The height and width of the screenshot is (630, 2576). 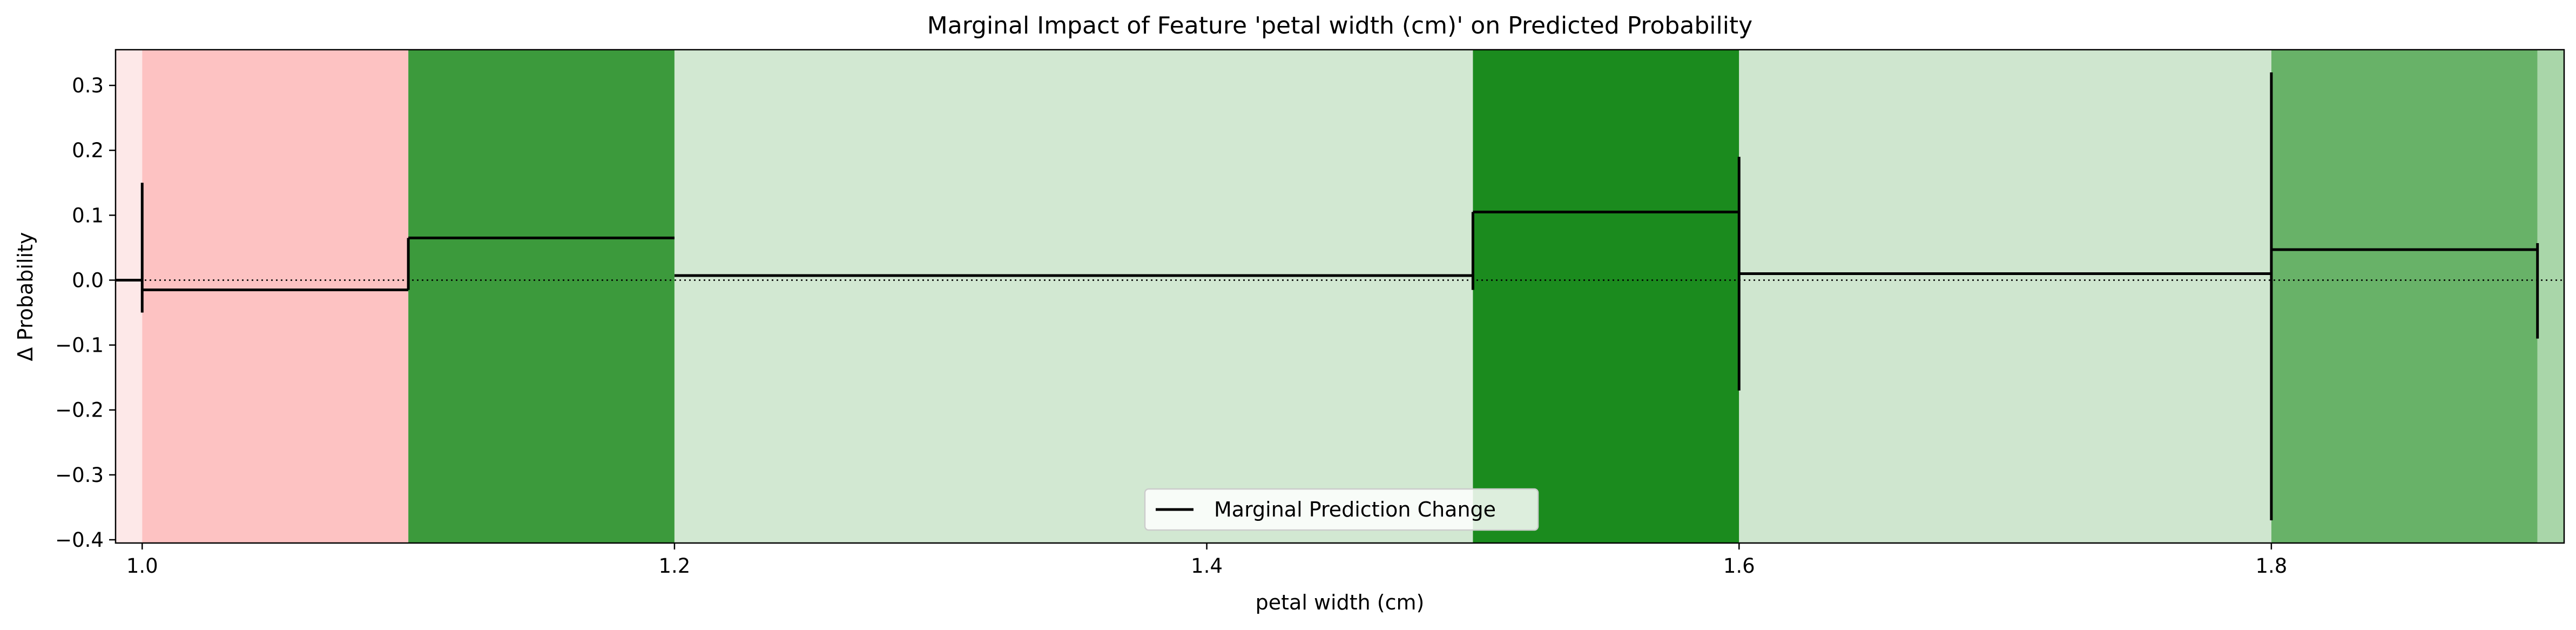 What do you see at coordinates (1739, 566) in the screenshot?
I see `x-tick-label-3: 1.6` at bounding box center [1739, 566].